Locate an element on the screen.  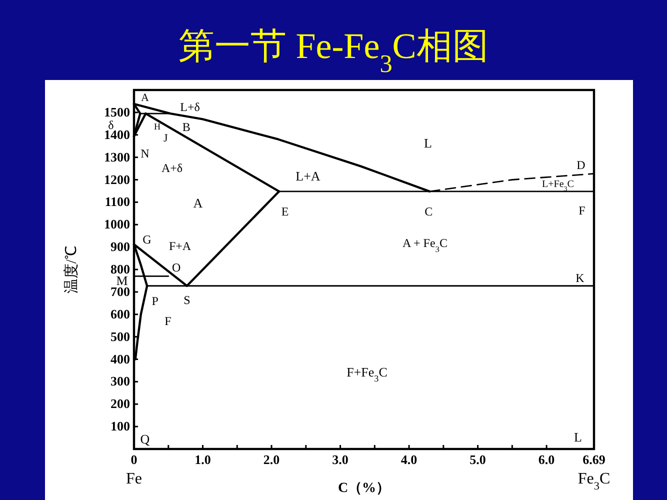
annotation: O is located at coordinates (177, 267).